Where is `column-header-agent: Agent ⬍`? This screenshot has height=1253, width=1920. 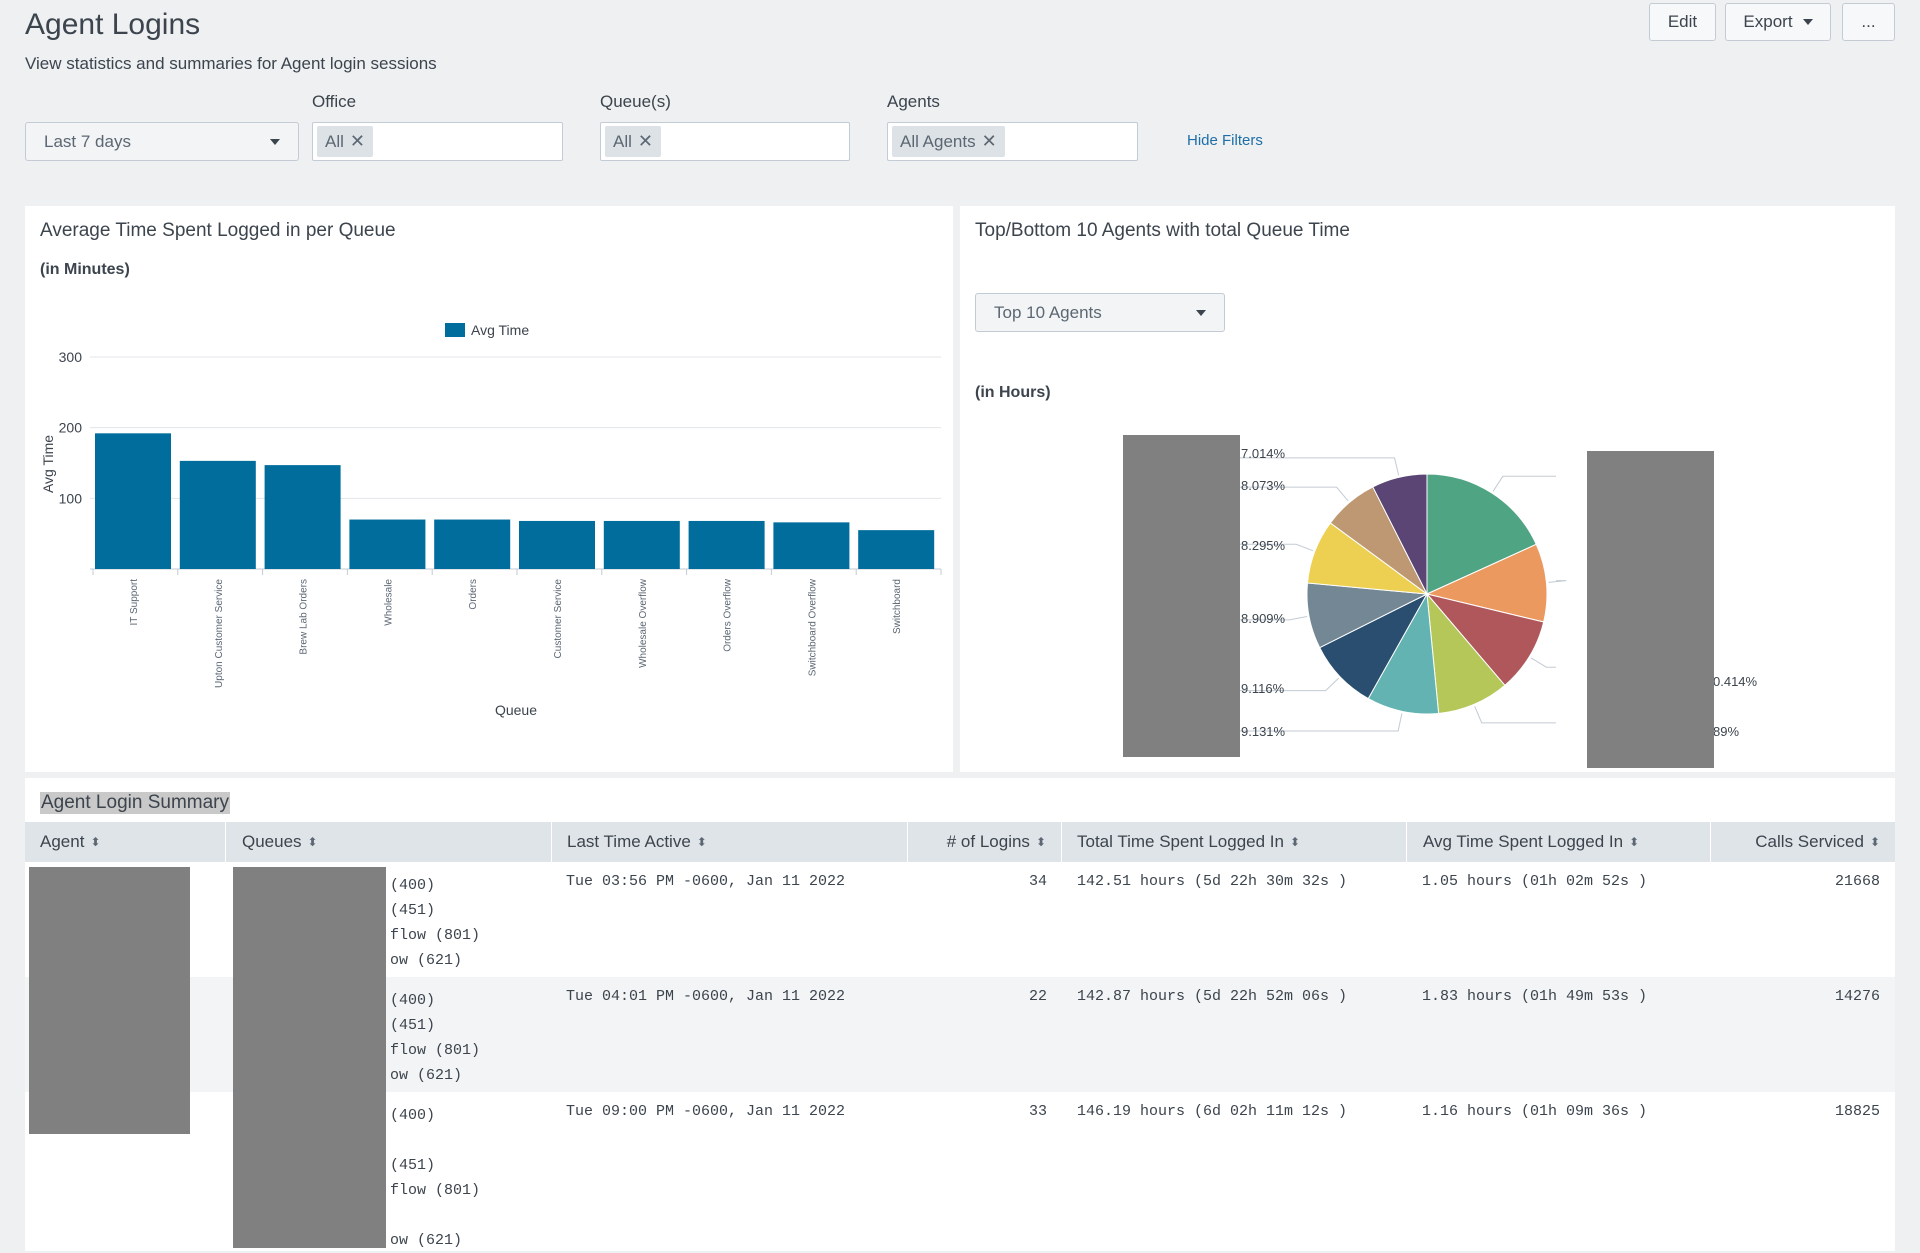
column-header-agent: Agent ⬍ is located at coordinates (125, 842).